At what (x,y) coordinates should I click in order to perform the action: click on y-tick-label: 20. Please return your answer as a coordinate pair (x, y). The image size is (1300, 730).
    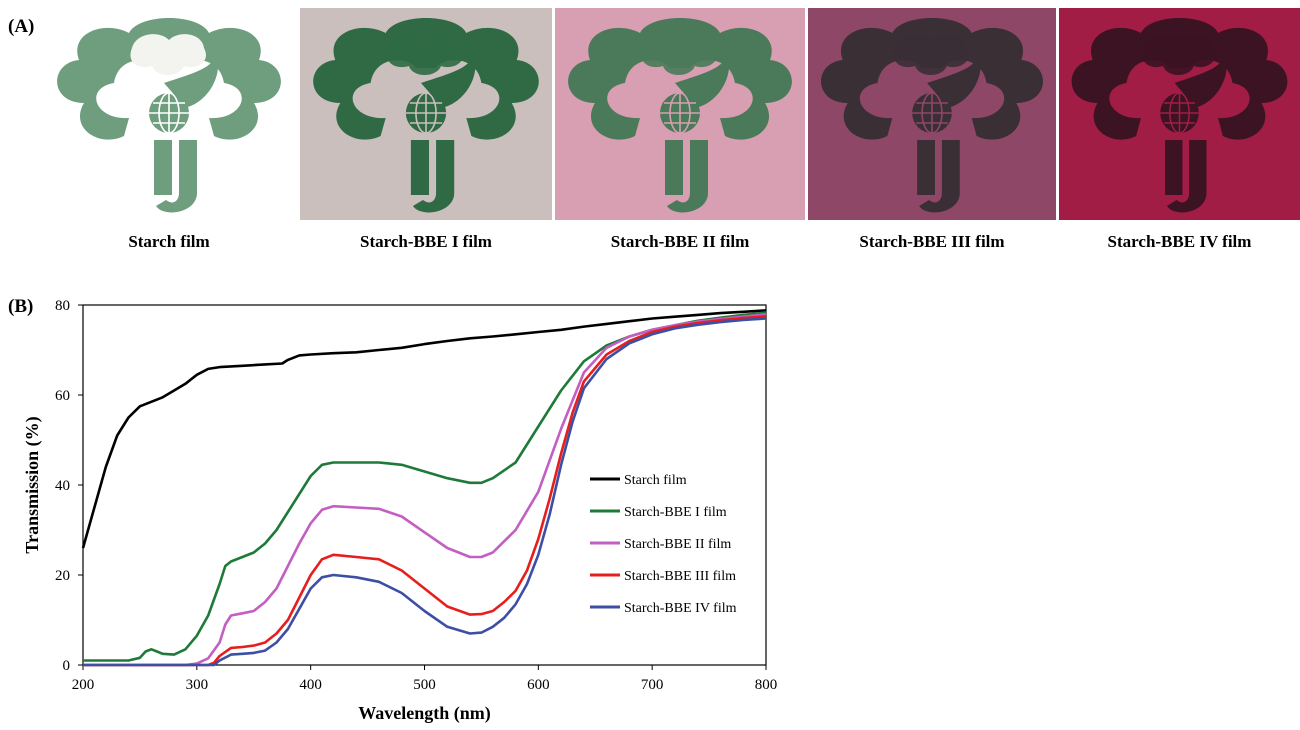
    Looking at the image, I should click on (62, 576).